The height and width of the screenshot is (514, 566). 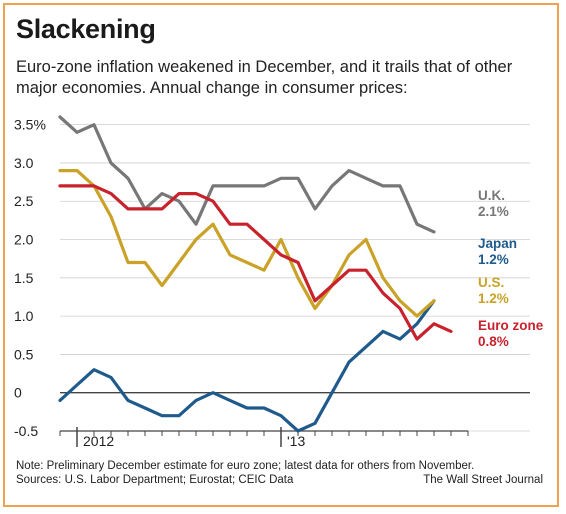 I want to click on y-tick-label: 1.5, so click(x=24, y=278).